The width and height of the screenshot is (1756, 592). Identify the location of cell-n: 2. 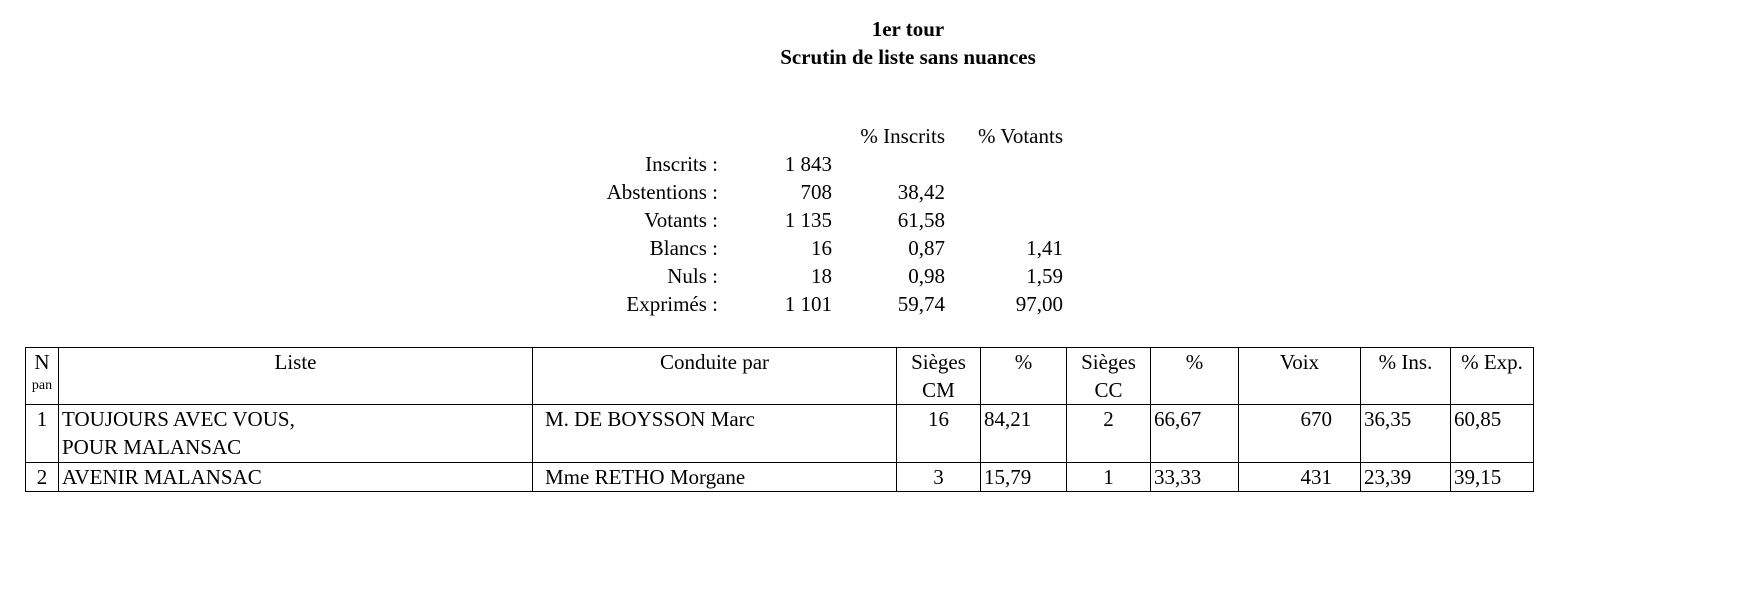
(42, 477).